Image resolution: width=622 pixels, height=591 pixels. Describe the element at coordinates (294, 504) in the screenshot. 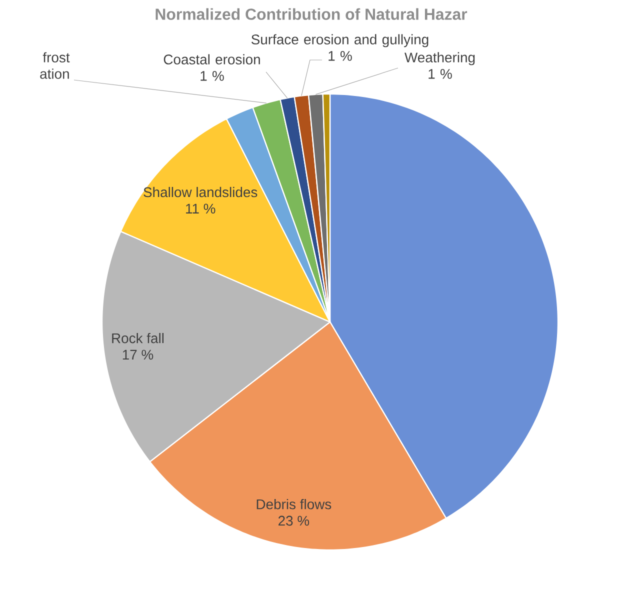

I see `slice-label: Debris flows` at that location.